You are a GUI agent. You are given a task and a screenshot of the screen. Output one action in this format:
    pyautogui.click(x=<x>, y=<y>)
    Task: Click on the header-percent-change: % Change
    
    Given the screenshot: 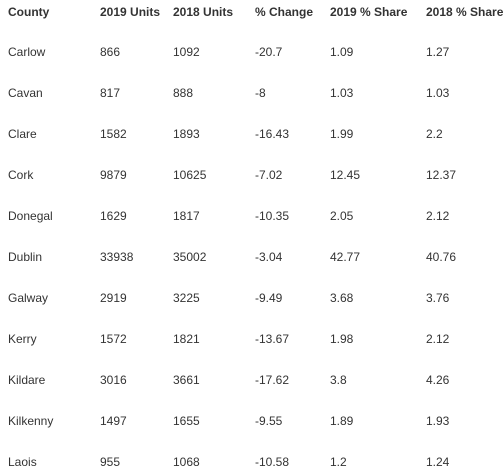 What is the action you would take?
    pyautogui.click(x=284, y=12)
    